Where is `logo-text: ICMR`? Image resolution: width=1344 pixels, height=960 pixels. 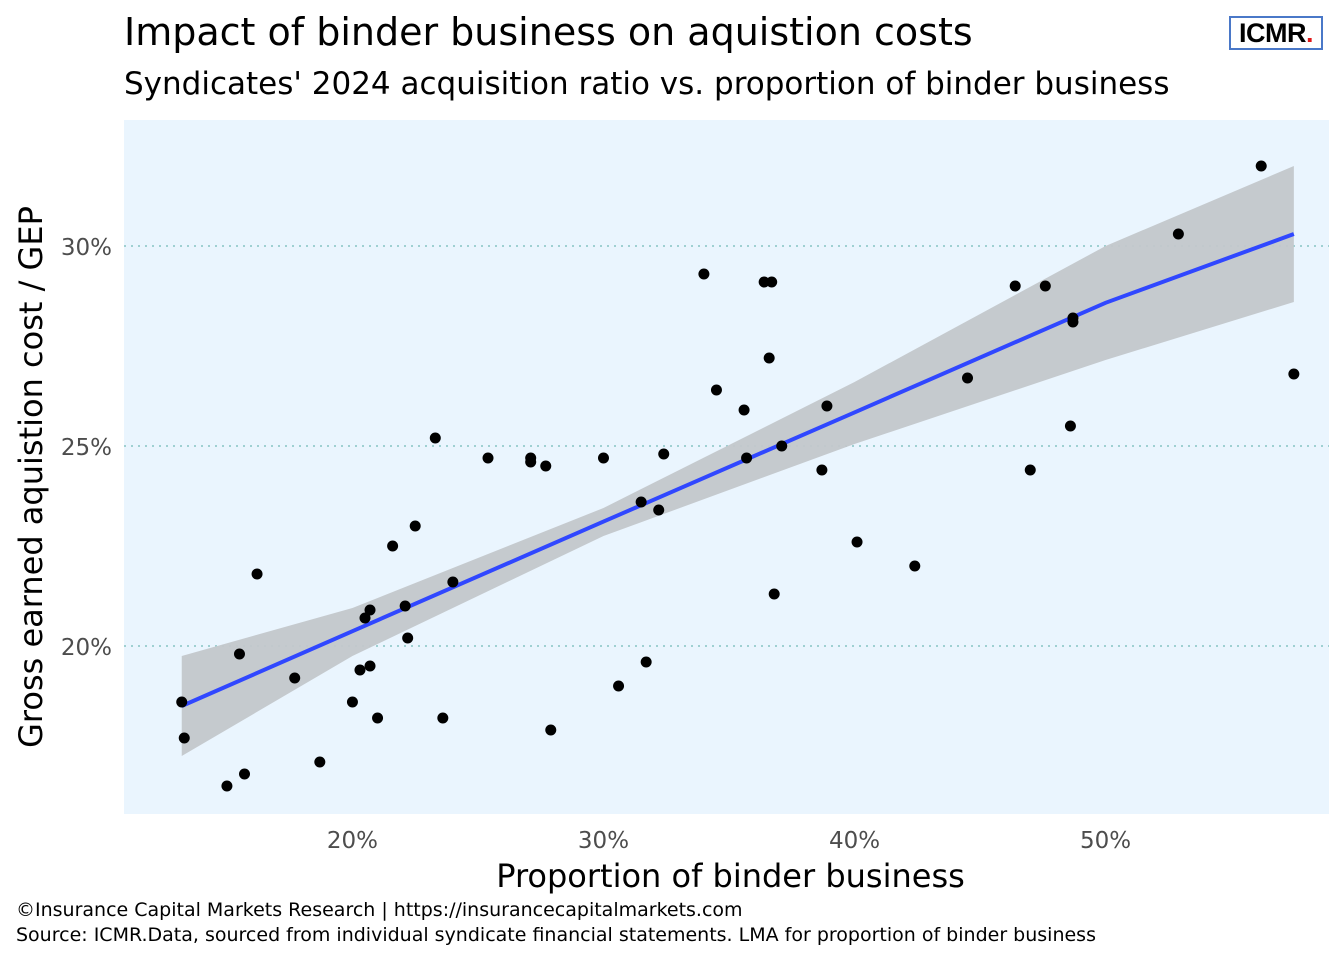
logo-text: ICMR is located at coordinates (1272, 33).